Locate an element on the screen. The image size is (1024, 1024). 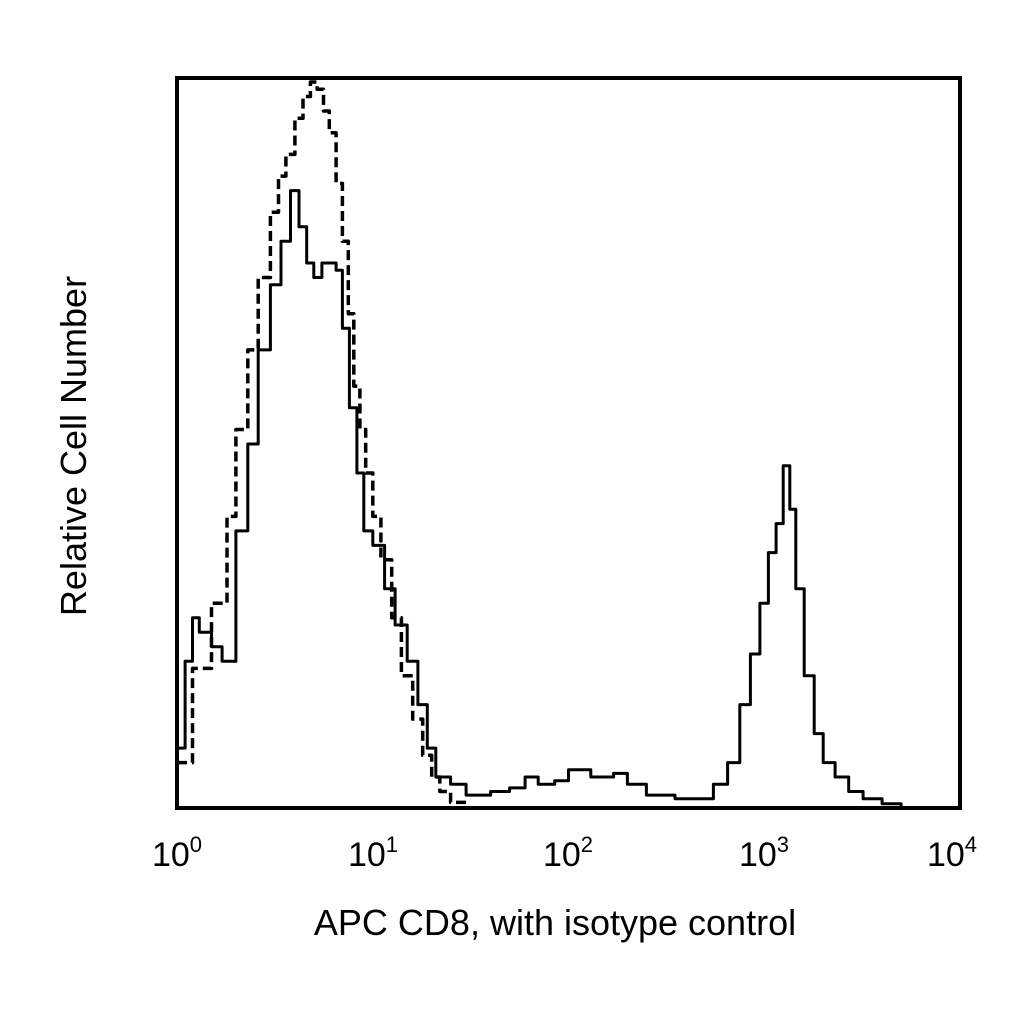
x-axis-ticks: 10⁰ 10¹ 10² 10³ 10⁴ is located at coordinates (564, 853).